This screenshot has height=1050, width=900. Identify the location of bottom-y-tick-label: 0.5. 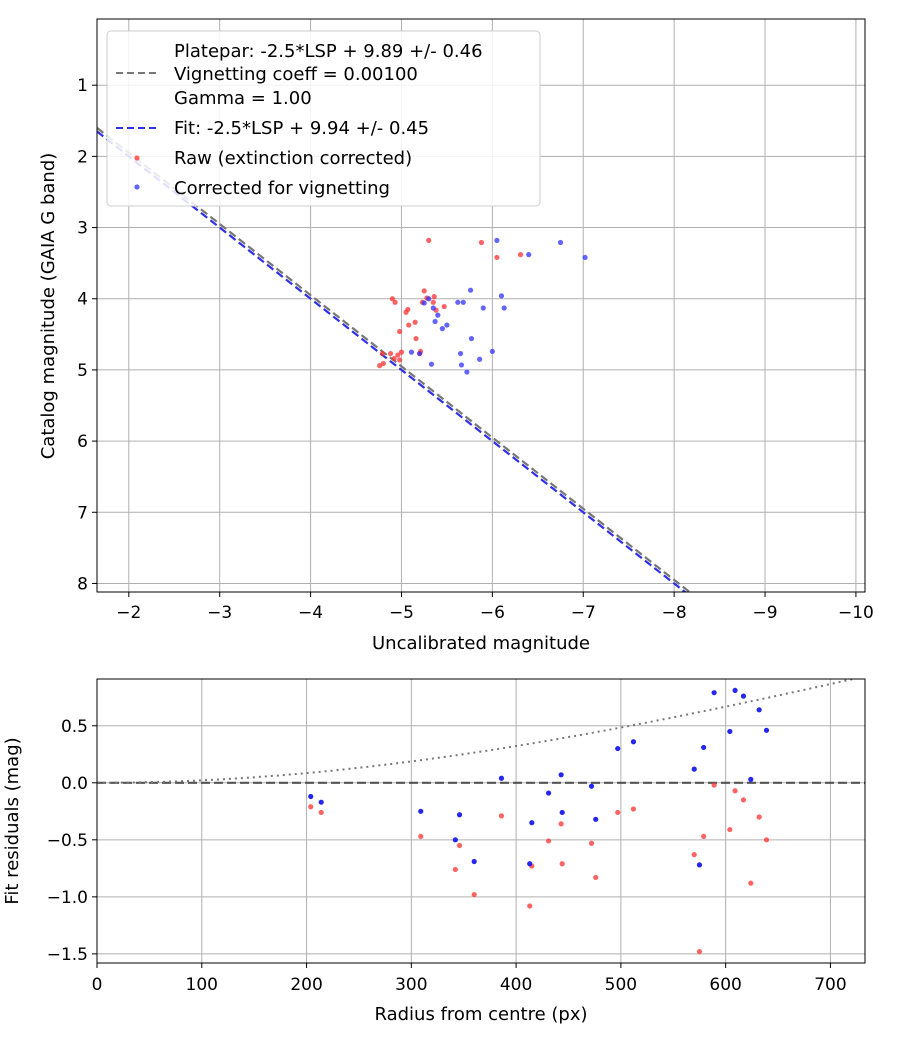
(74, 727).